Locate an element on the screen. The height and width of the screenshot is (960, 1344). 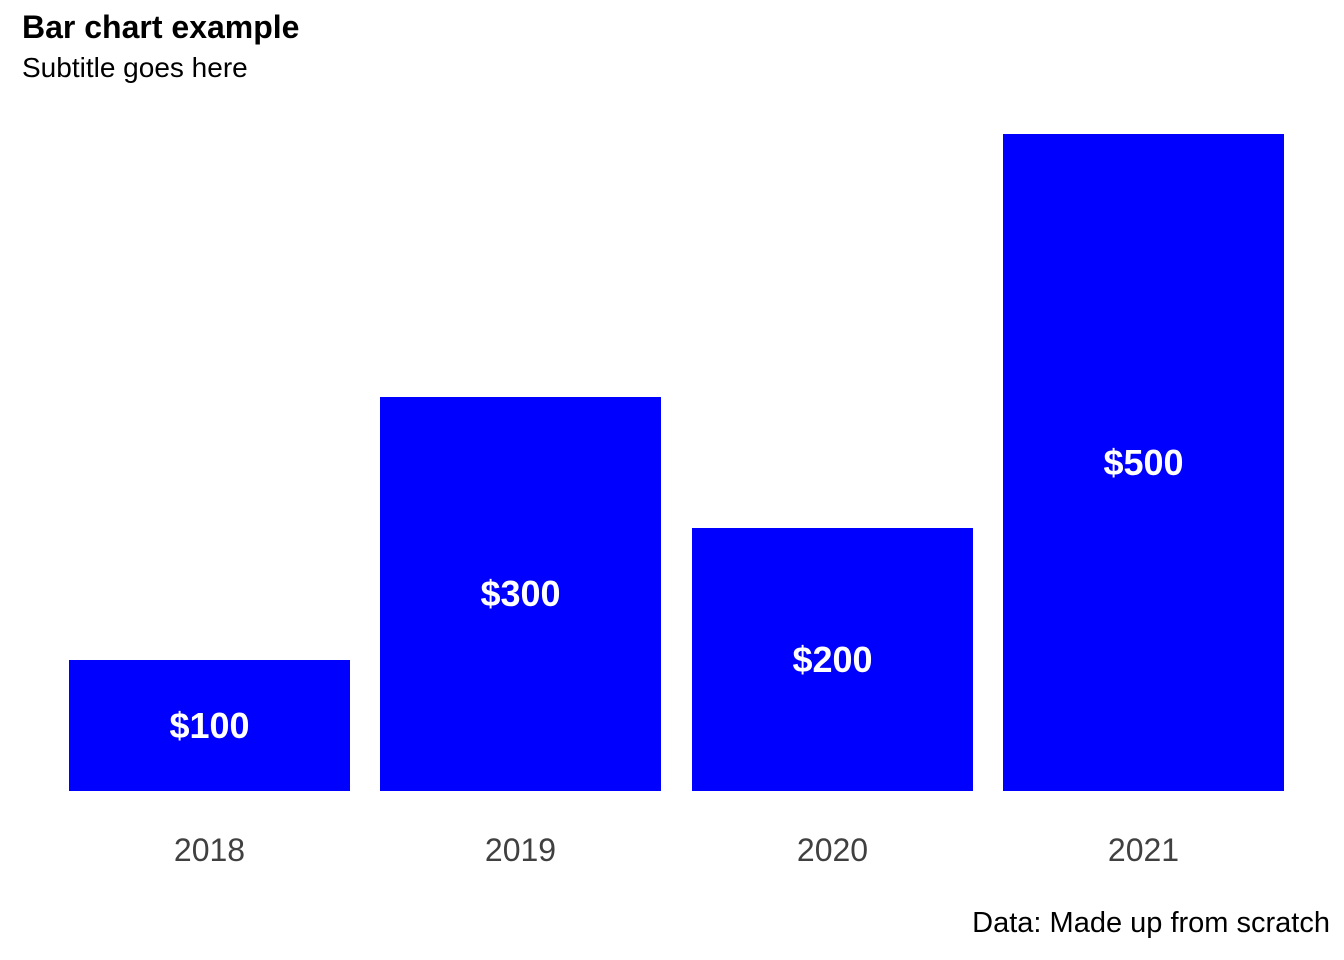
chart-caption: Data: Made up from scratch is located at coordinates (1151, 923).